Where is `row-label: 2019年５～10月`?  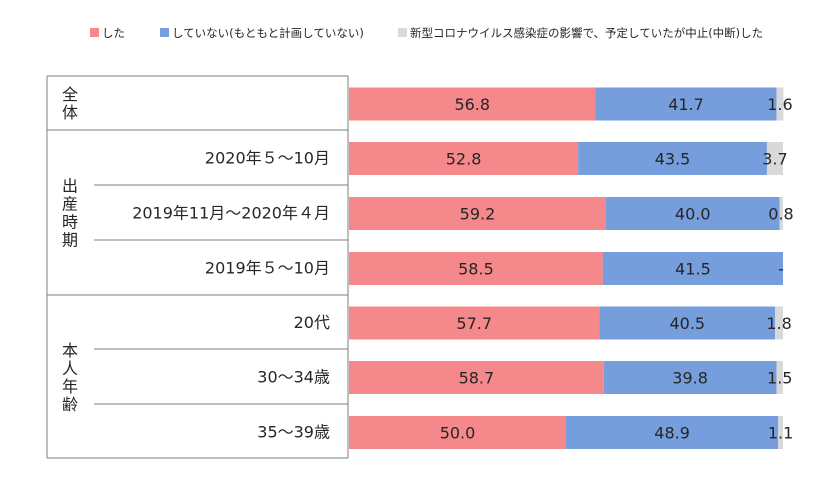 row-label: 2019年５～10月 is located at coordinates (267, 268).